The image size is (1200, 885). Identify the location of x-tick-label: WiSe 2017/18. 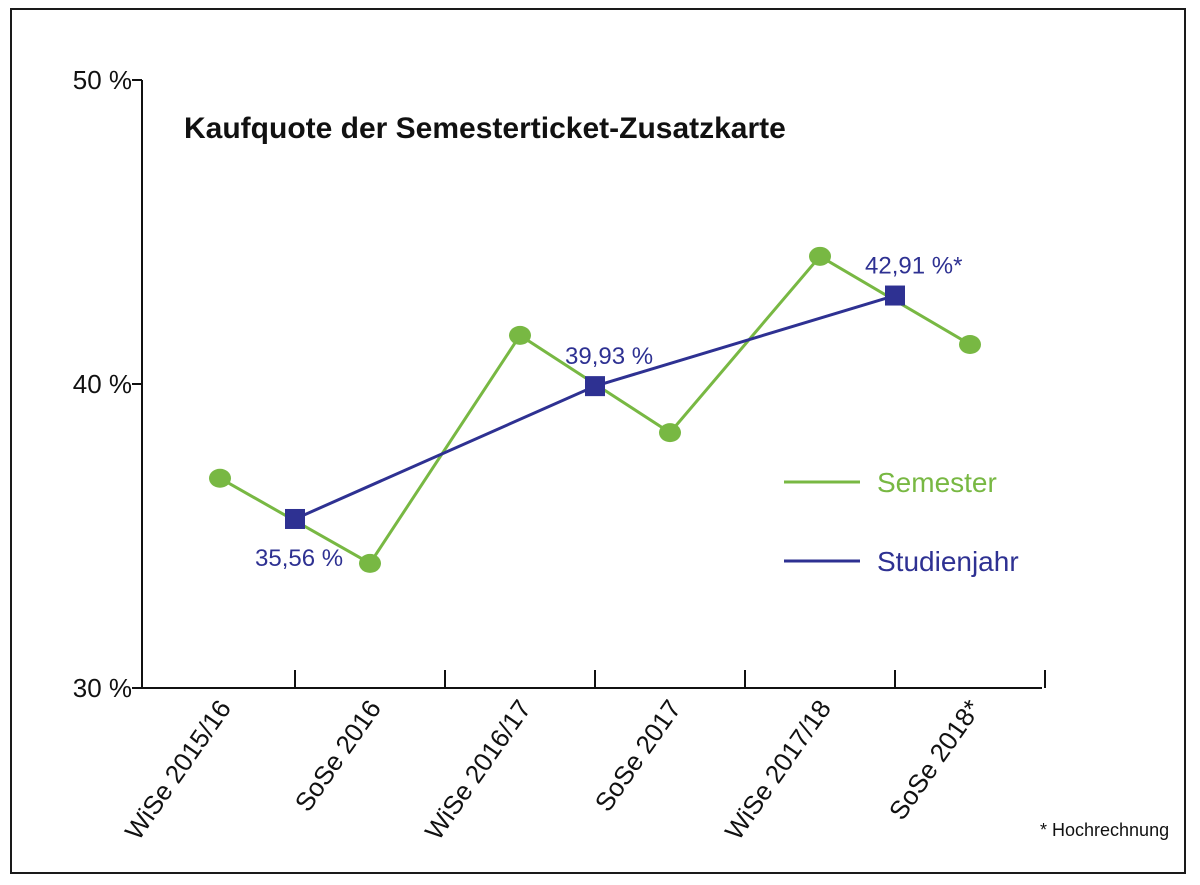
(778, 769).